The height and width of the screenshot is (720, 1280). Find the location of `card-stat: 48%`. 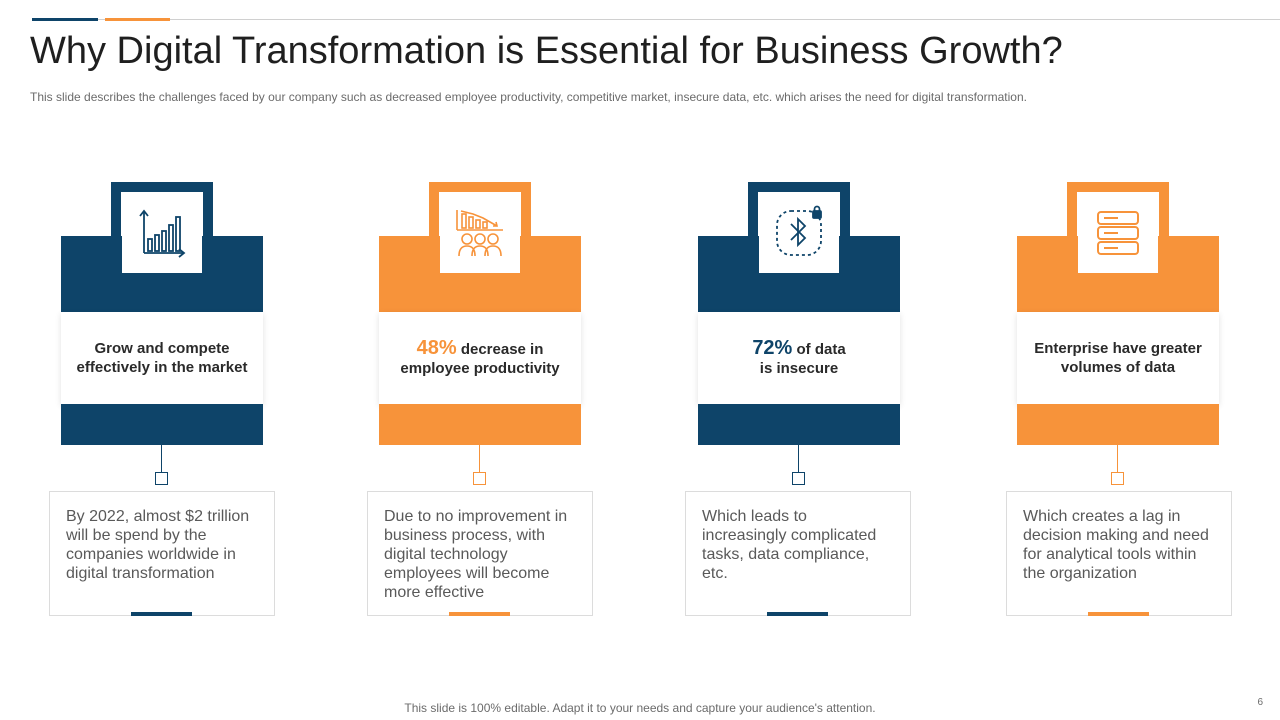

card-stat: 48% is located at coordinates (436, 347).